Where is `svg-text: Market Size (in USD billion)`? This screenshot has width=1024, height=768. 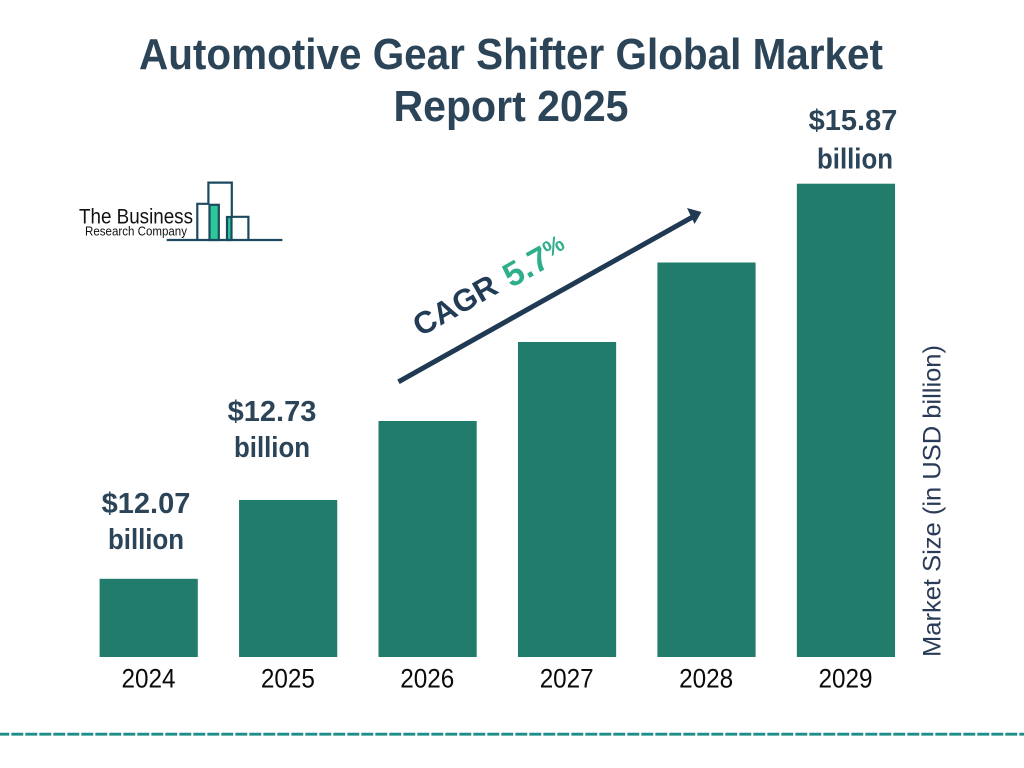
svg-text: Market Size (in USD billion) is located at coordinates (933, 501).